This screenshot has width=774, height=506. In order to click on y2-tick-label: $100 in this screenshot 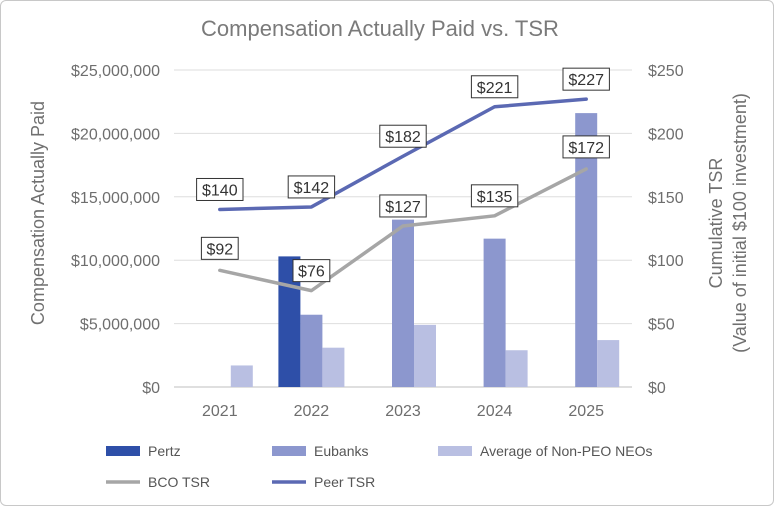, I will do `click(666, 261)`.